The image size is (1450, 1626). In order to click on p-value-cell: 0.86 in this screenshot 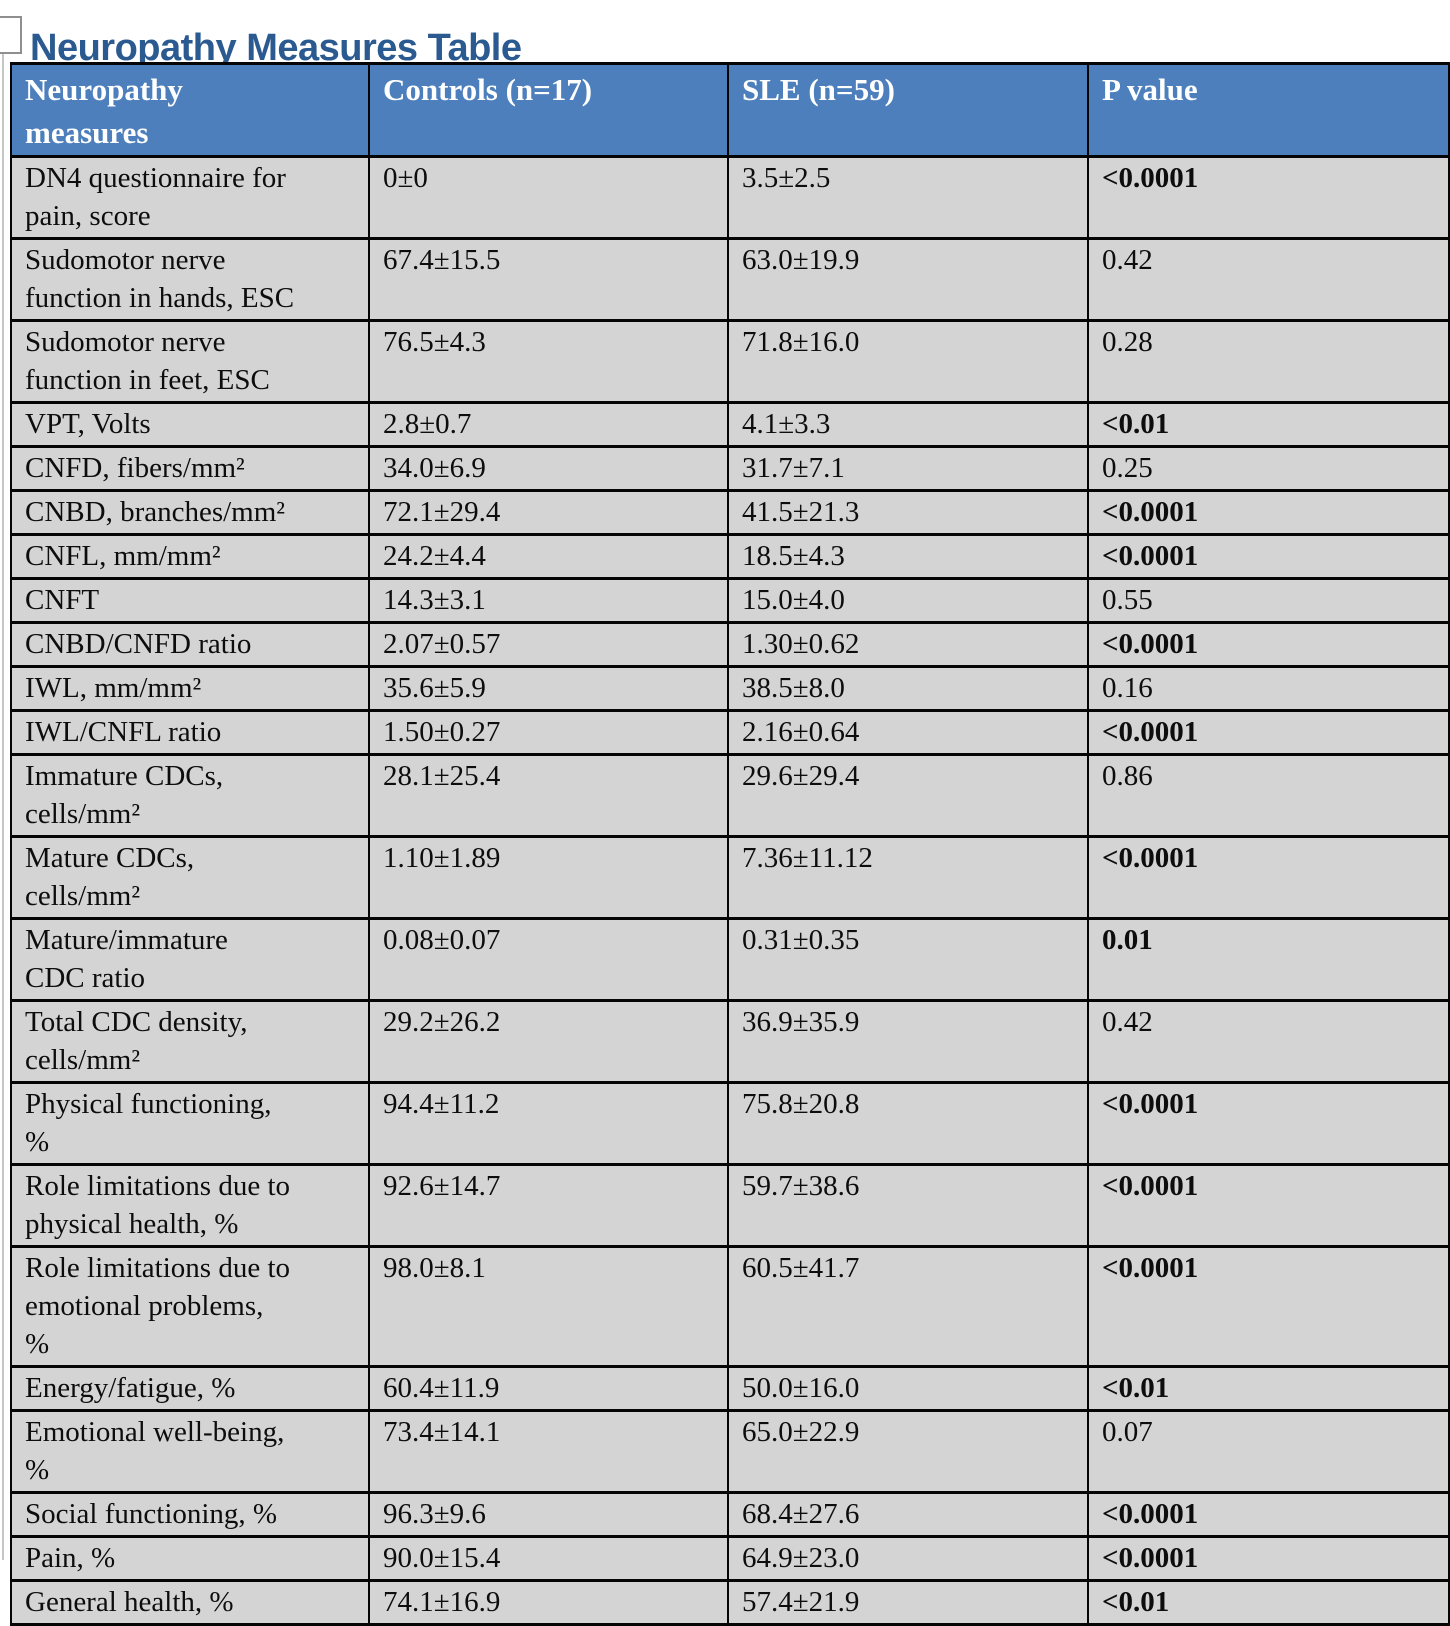, I will do `click(1268, 795)`.